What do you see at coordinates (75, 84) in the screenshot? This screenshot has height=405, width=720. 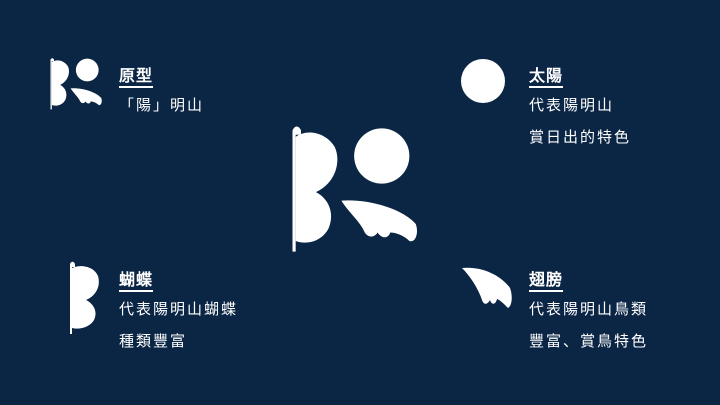 I see `prototype-logo-icon` at bounding box center [75, 84].